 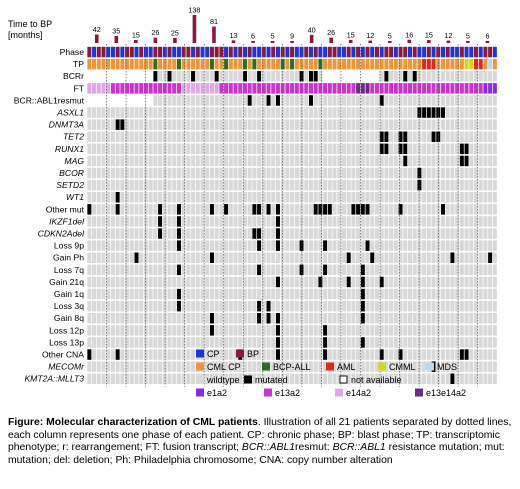 I want to click on time-bar, so click(x=448, y=41).